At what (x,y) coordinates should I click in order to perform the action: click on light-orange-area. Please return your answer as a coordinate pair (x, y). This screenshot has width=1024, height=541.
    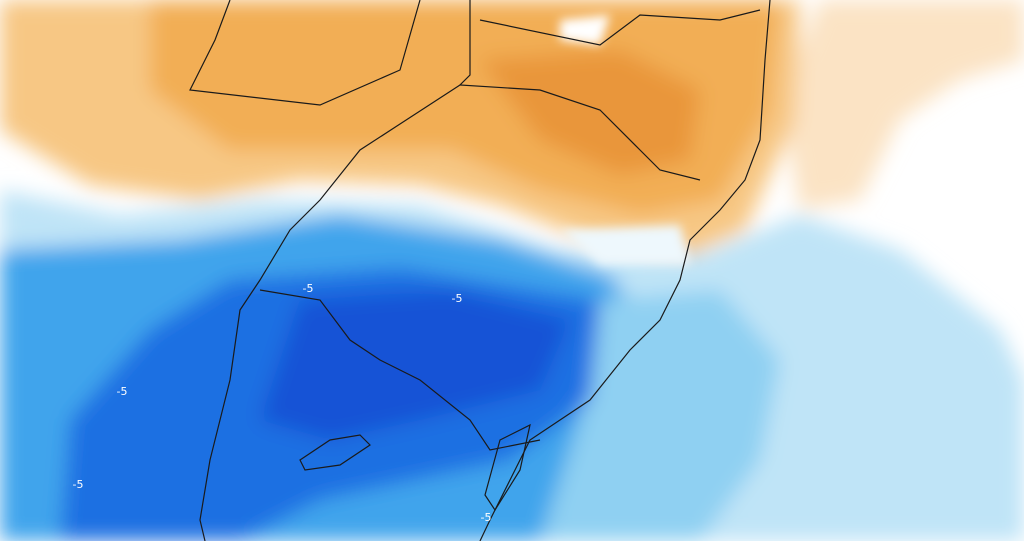
    Looking at the image, I should click on (902, 105).